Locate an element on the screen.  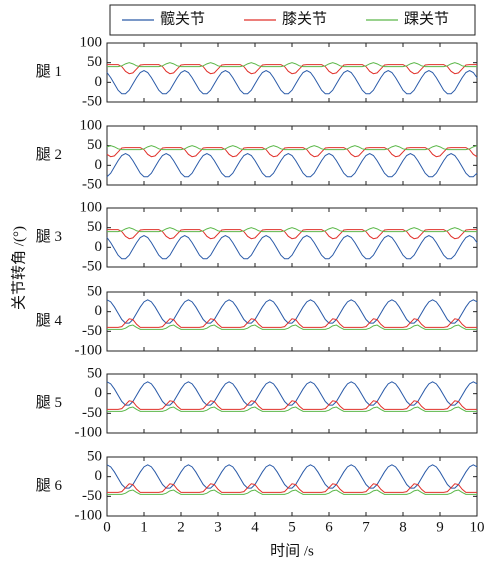
panel-label: 腿 5 is located at coordinates (49, 403).